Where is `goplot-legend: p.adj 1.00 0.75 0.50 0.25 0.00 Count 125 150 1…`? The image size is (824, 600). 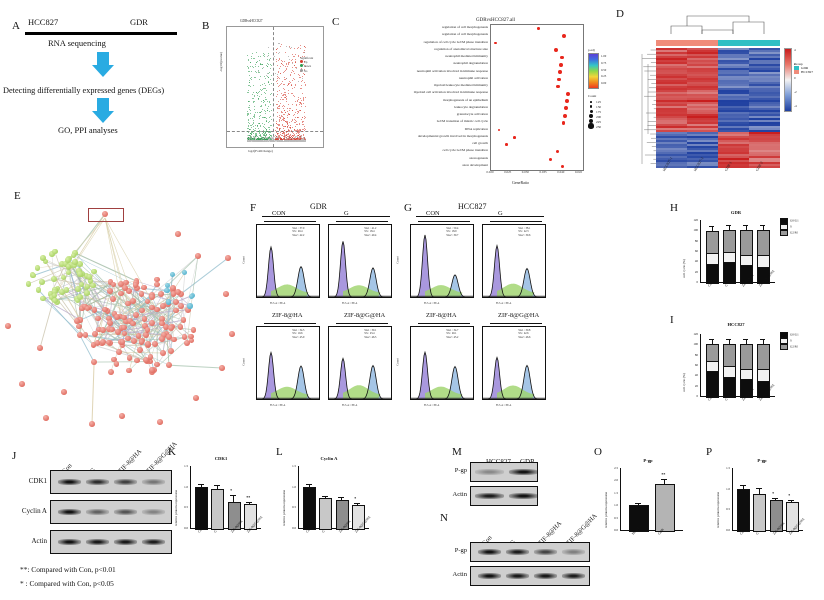
goplot-legend: p.adj 1.00 0.75 0.50 0.25 0.00 Count 125 150 1… is located at coordinates (597, 88).